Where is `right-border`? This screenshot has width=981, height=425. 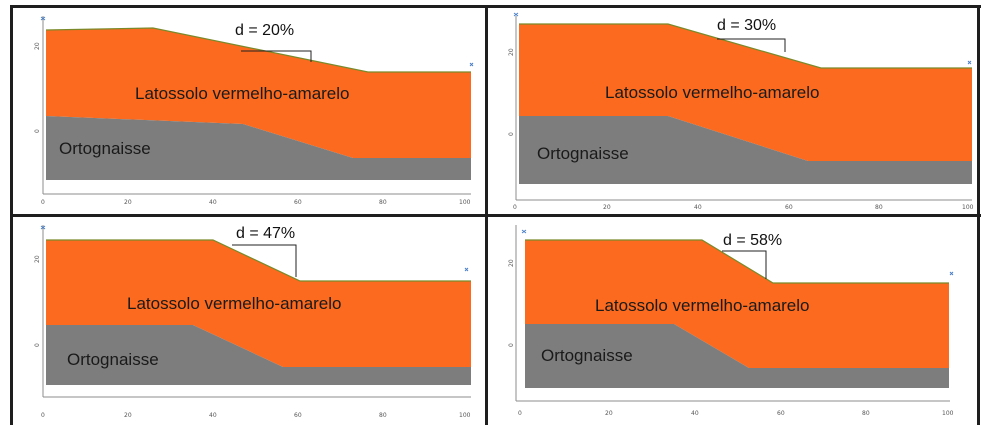
right-border is located at coordinates (978, 215).